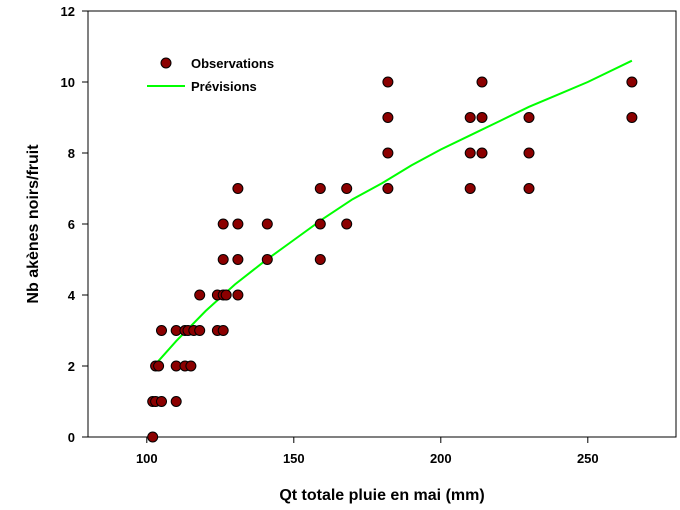 The width and height of the screenshot is (680, 510). Describe the element at coordinates (68, 82) in the screenshot. I see `y-tick-label-10: 10` at that location.